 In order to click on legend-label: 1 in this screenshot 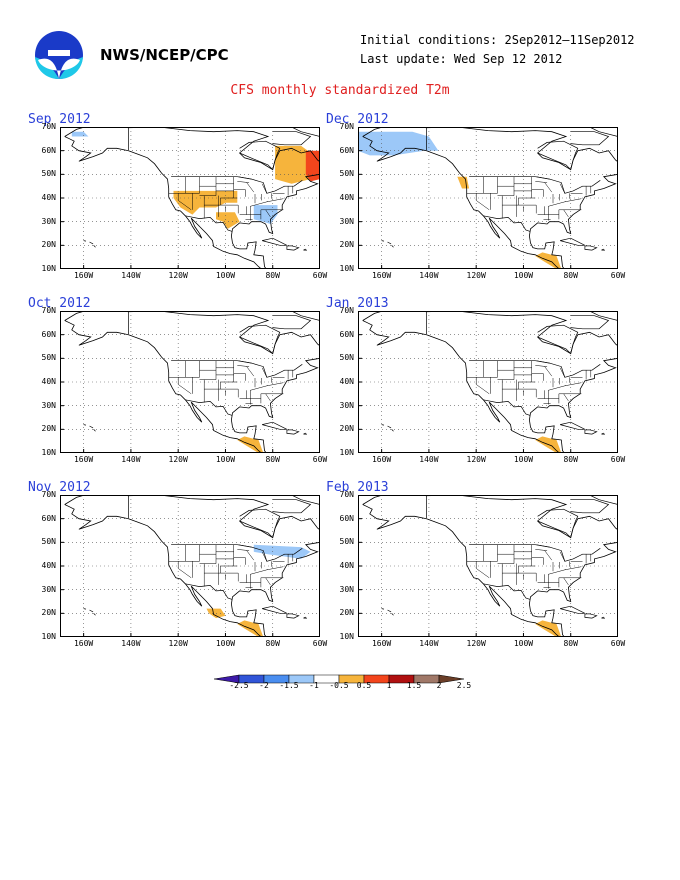, I will do `click(389, 685)`.